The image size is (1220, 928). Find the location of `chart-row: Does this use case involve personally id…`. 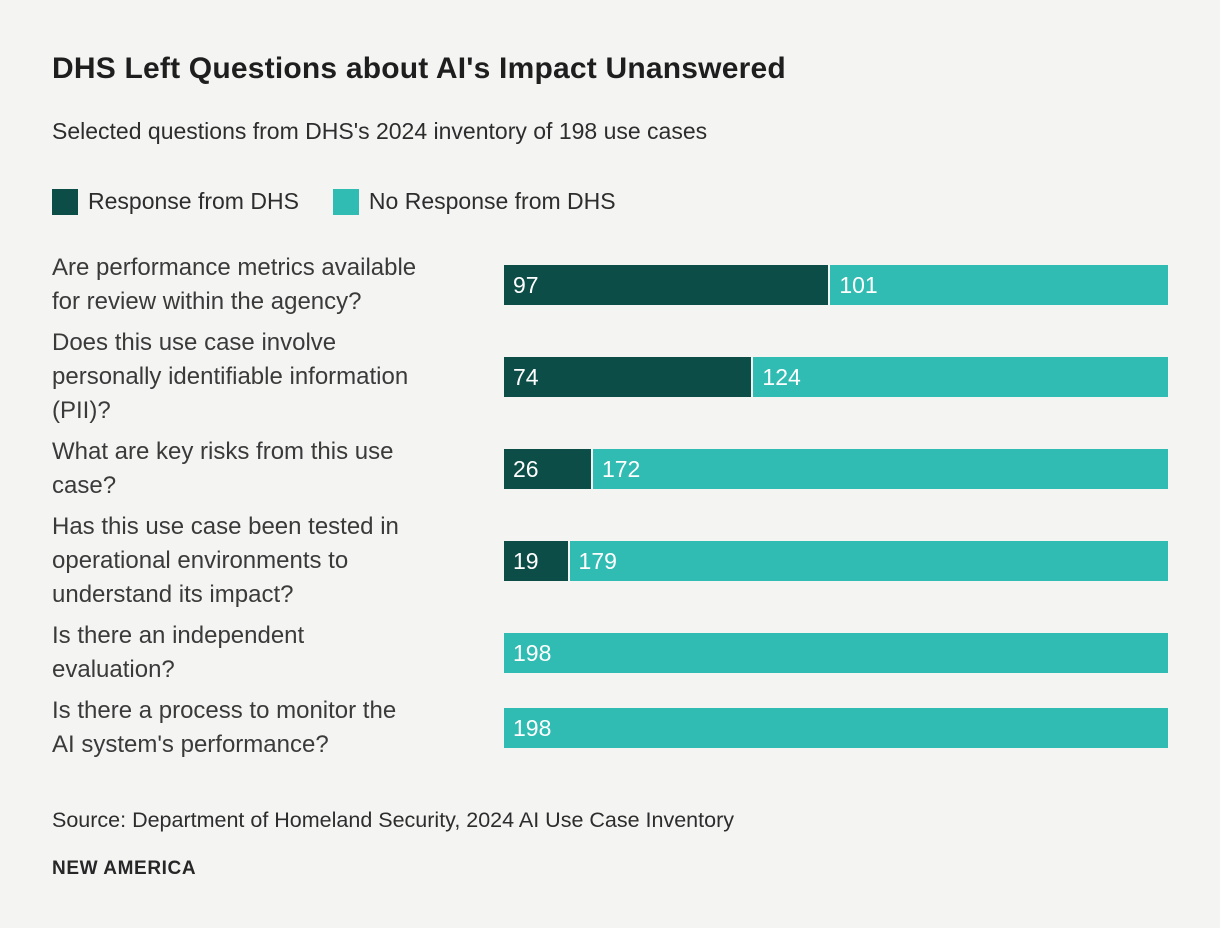

chart-row: Does this use case involve personally id… is located at coordinates (610, 377).